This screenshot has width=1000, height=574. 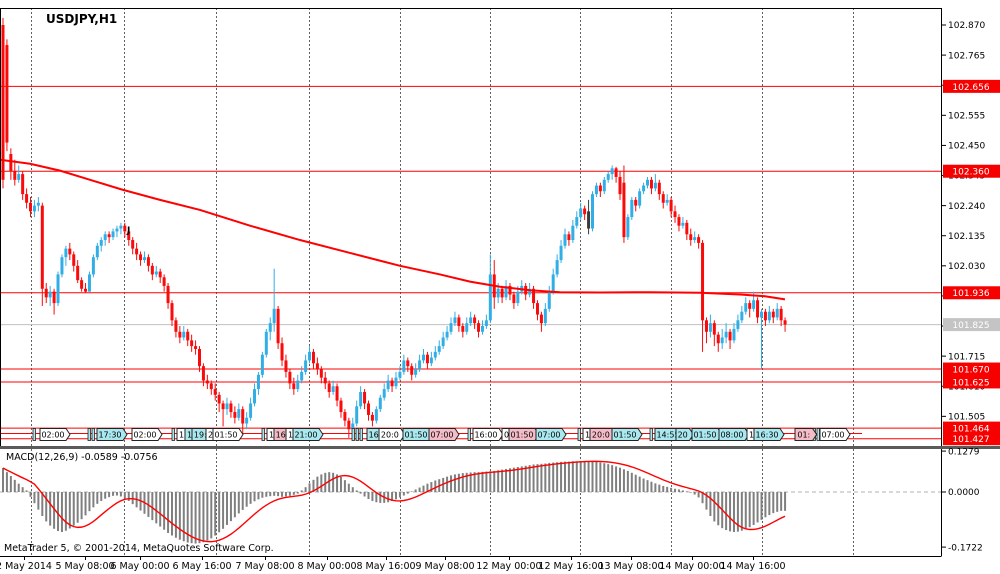 I want to click on event-tag-label: 16:00, so click(x=485, y=434).